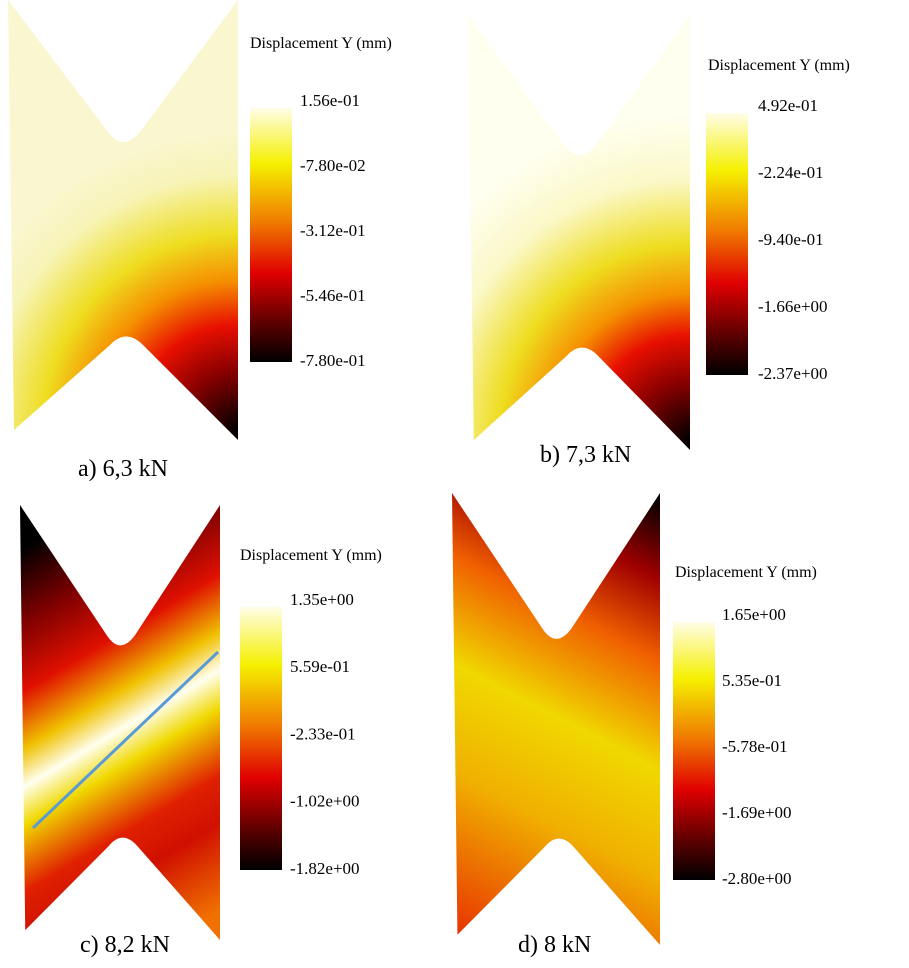  Describe the element at coordinates (554, 945) in the screenshot. I see `panel-caption: d) 8 kN` at that location.